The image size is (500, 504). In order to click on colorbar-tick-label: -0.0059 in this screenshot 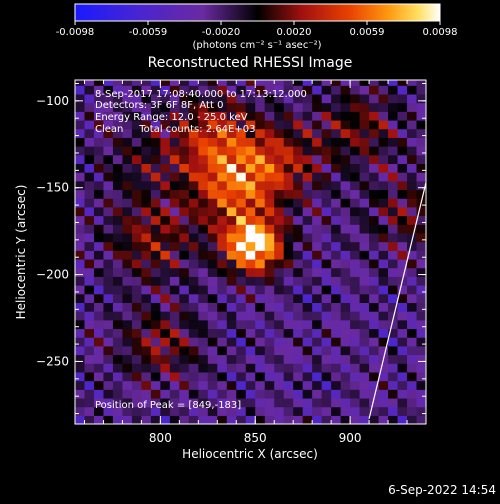, I will do `click(148, 32)`.